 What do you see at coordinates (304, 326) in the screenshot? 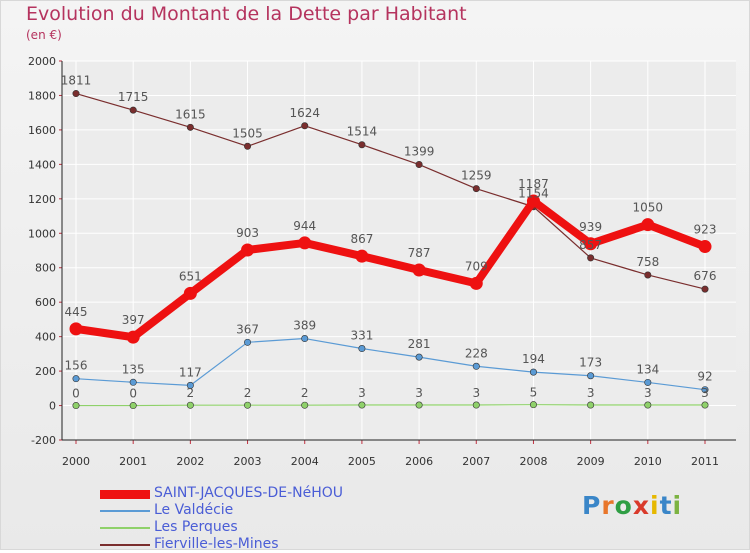
I see `data-label: 389` at bounding box center [304, 326].